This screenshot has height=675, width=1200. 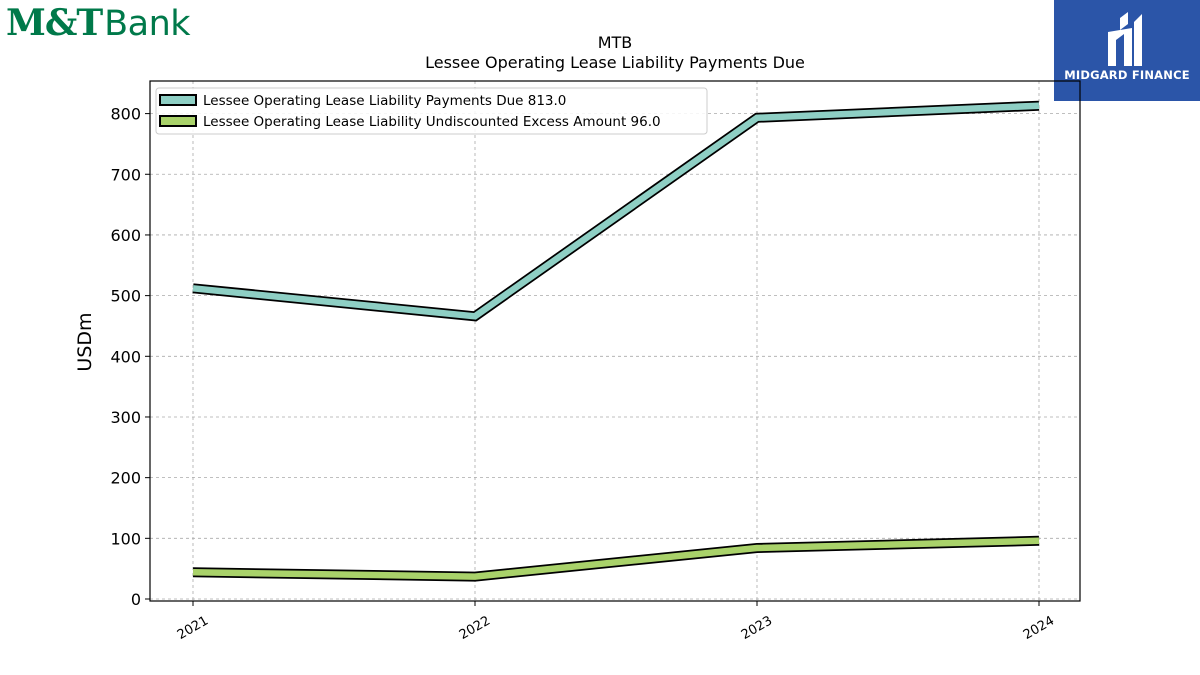 What do you see at coordinates (147, 24) in the screenshot?
I see `brand-logo-light: Bank` at bounding box center [147, 24].